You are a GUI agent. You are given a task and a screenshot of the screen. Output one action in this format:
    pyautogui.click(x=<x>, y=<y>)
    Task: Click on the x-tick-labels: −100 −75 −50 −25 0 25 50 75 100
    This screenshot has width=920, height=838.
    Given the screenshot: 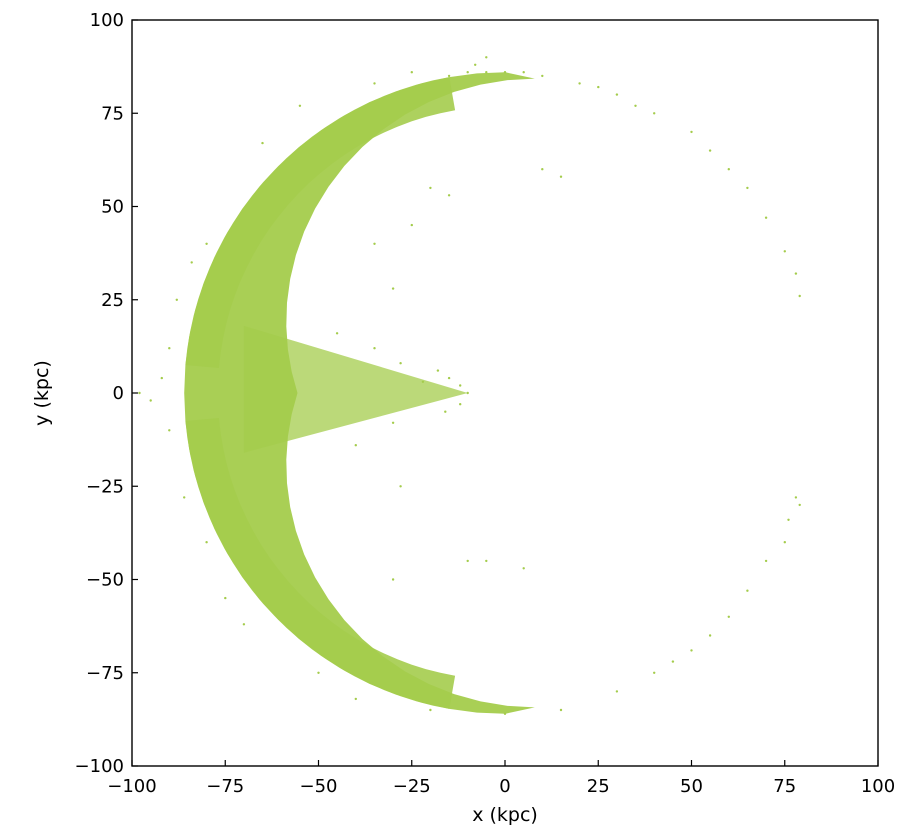 What is the action you would take?
    pyautogui.click(x=501, y=786)
    